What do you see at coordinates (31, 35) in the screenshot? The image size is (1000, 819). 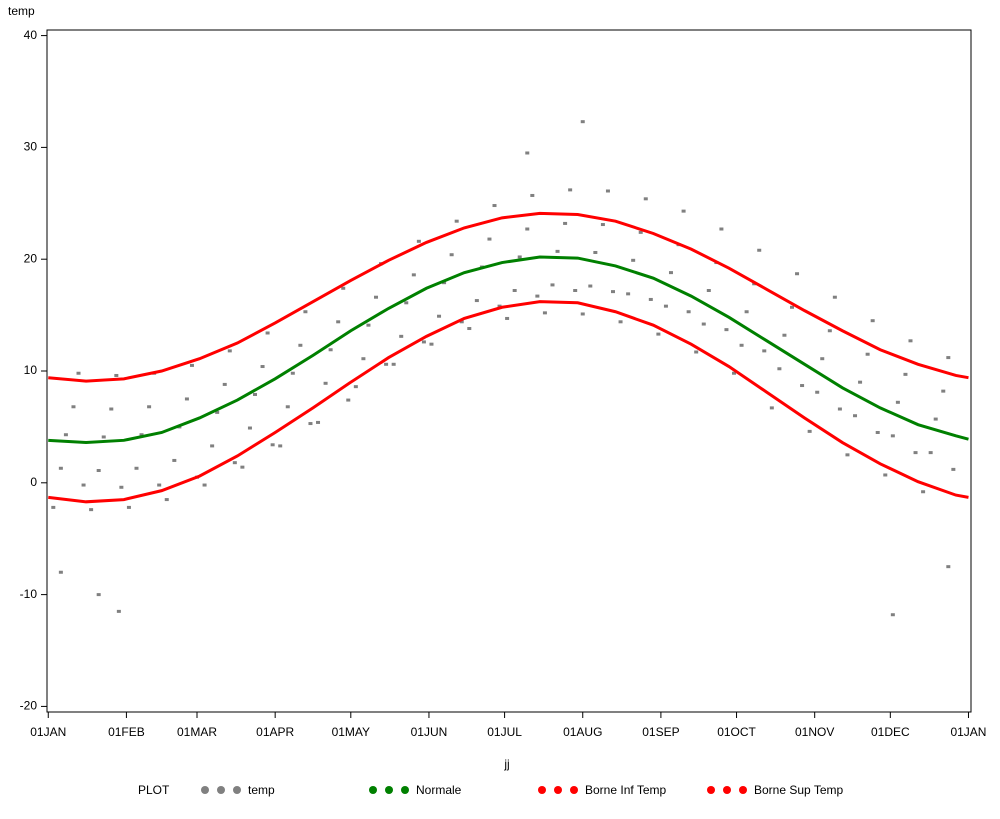 I see `y-tick-label: 40` at bounding box center [31, 35].